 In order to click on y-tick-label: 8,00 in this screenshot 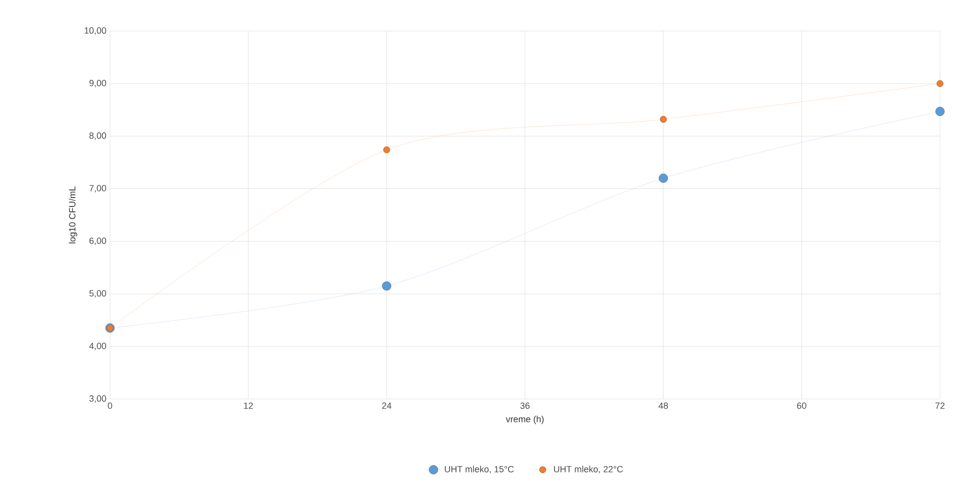, I will do `click(97, 136)`.